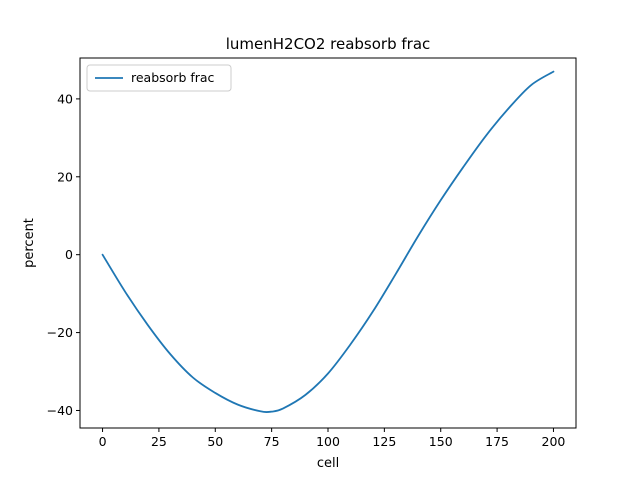 This screenshot has width=640, height=480. I want to click on y-tick-label: 40, so click(65, 98).